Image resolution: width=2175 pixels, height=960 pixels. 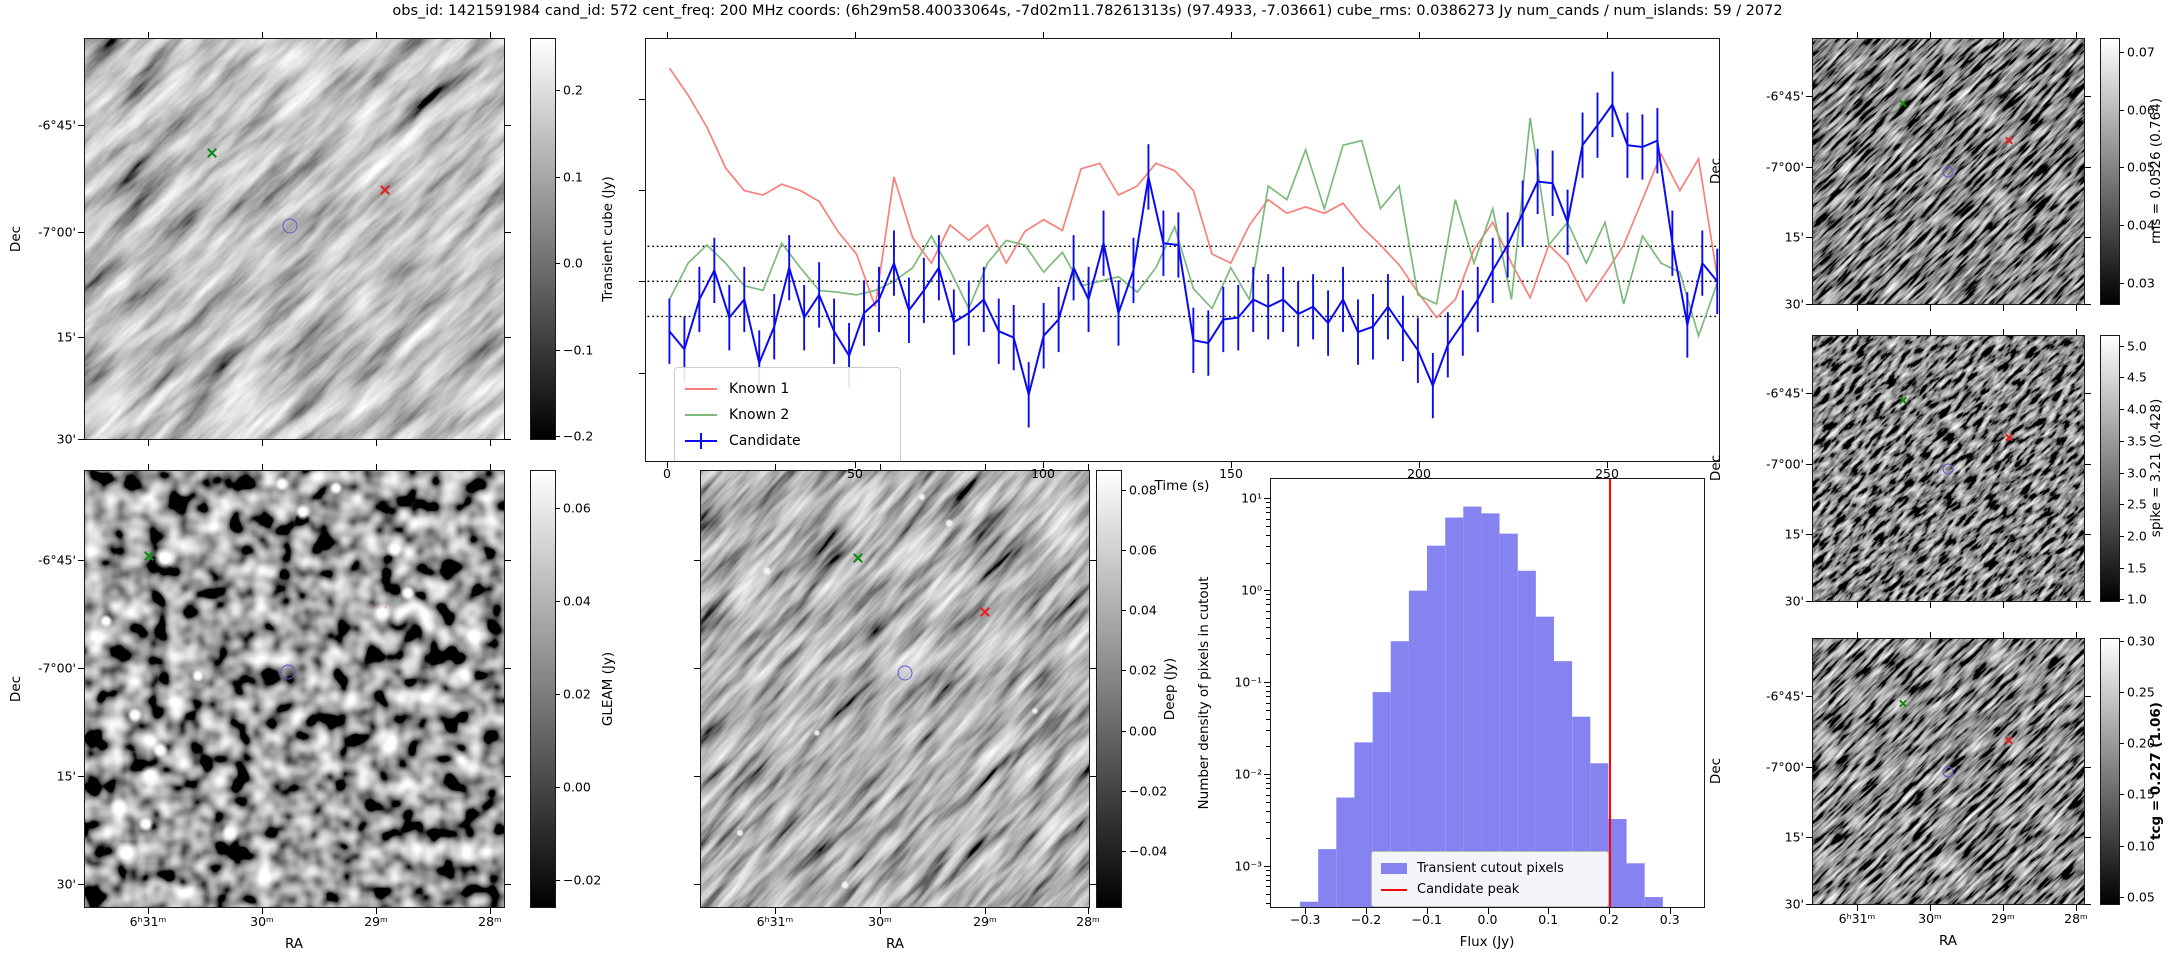 I want to click on colorbar-tick-label: 0.05, so click(x=2141, y=167).